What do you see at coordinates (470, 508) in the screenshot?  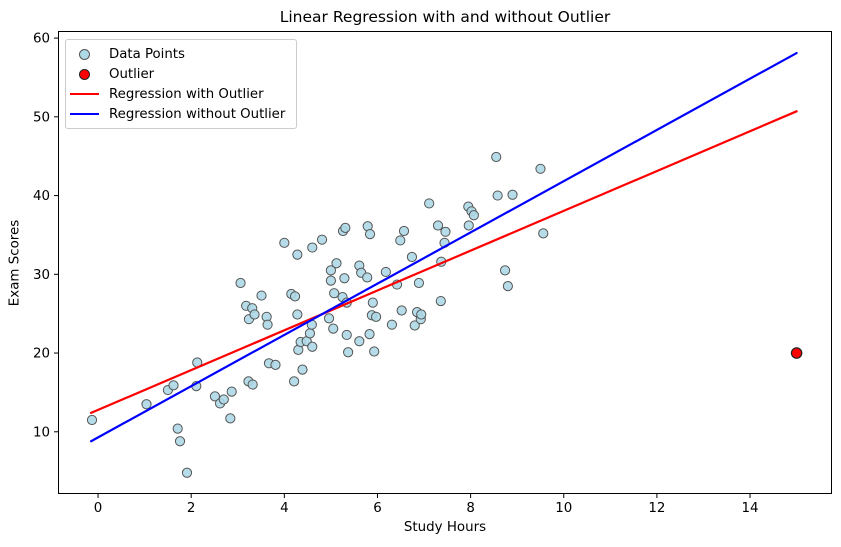 I see `x-tick-label: 8` at bounding box center [470, 508].